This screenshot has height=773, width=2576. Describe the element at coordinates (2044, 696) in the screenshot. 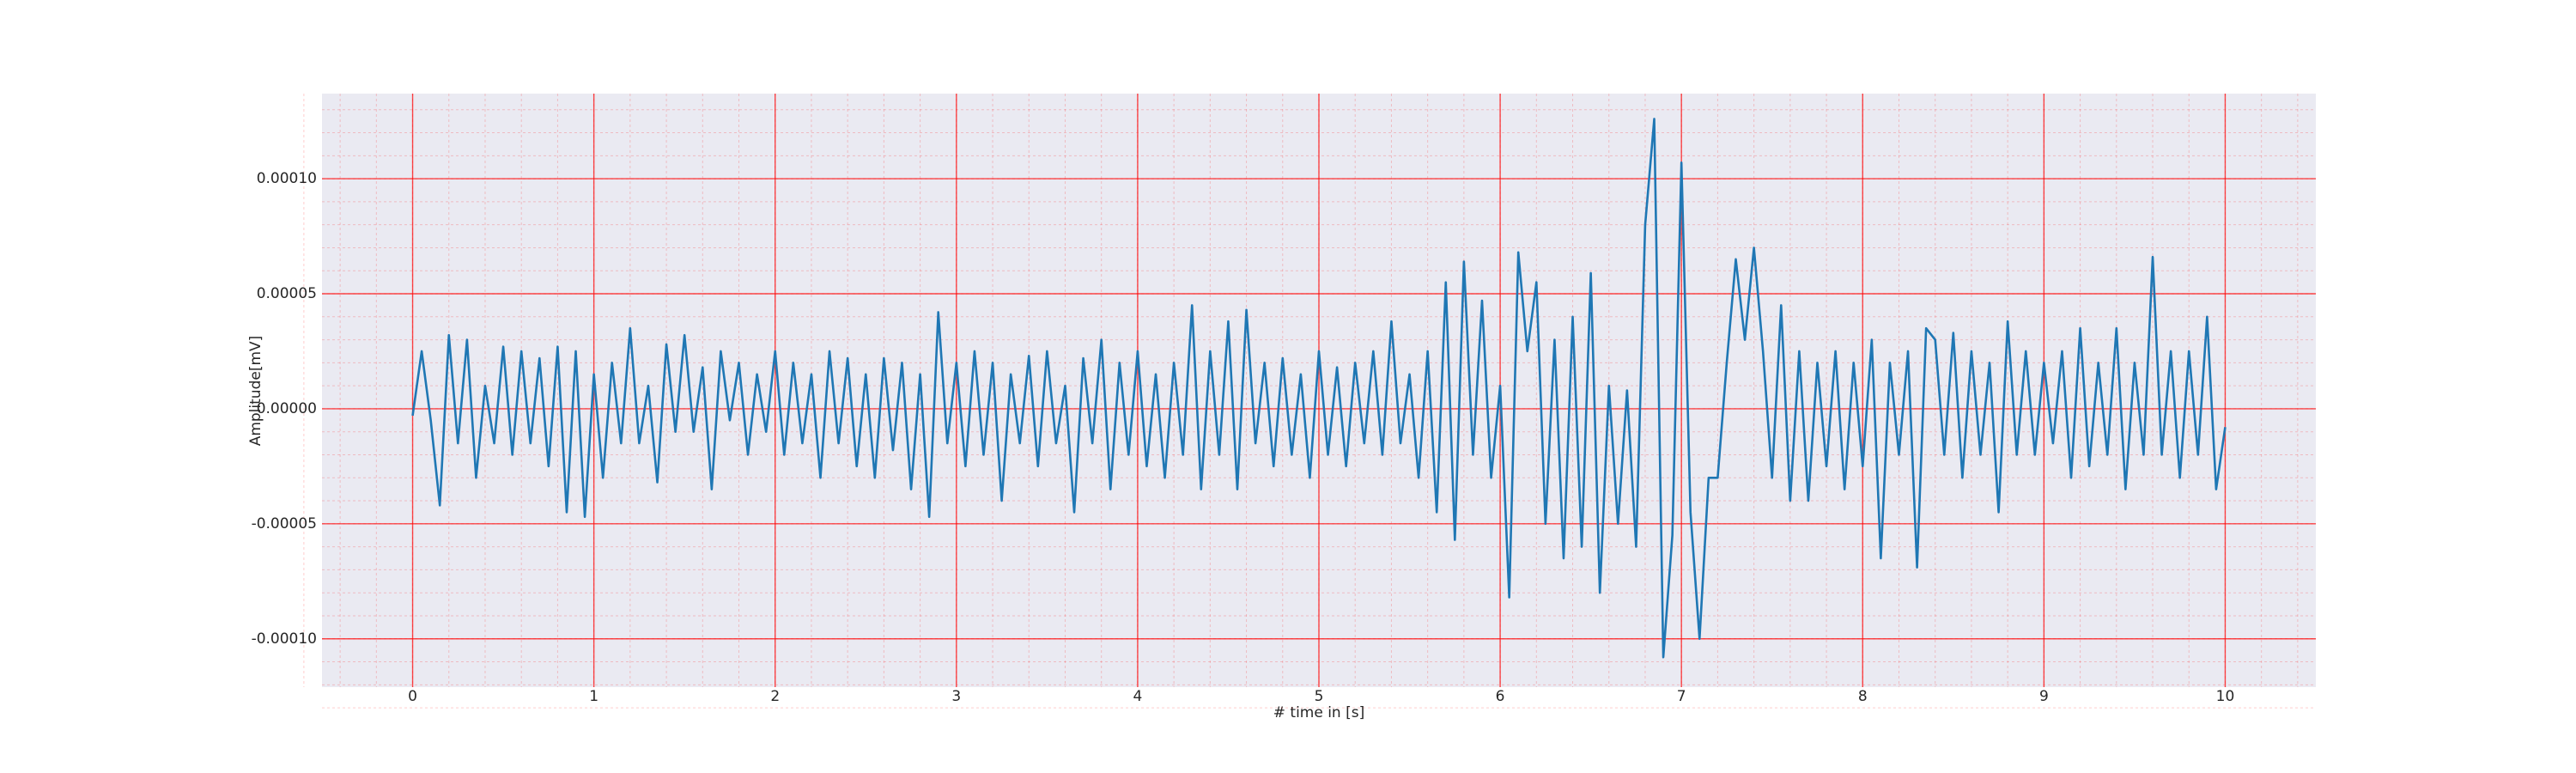

I see `x-tick-label: 9` at that location.